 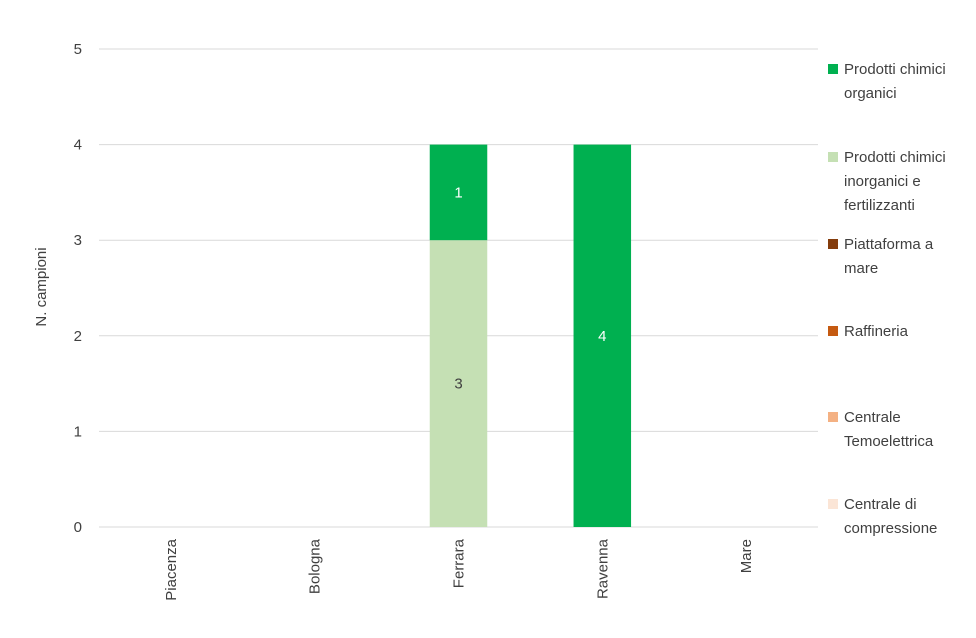 I want to click on legend-item: Piattaforma a mare, so click(x=900, y=257).